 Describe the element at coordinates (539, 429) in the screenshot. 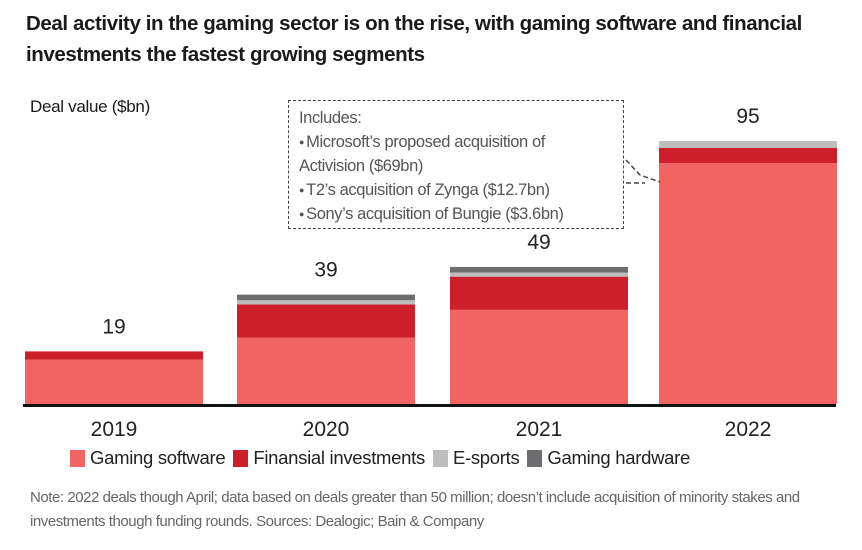

I see `x-tick-label: 2021` at that location.